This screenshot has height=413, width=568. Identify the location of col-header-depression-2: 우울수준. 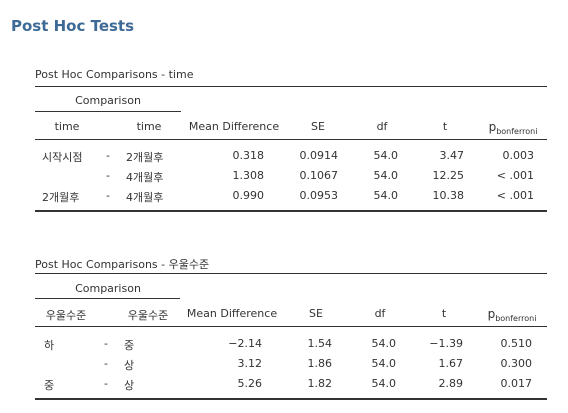
(148, 315).